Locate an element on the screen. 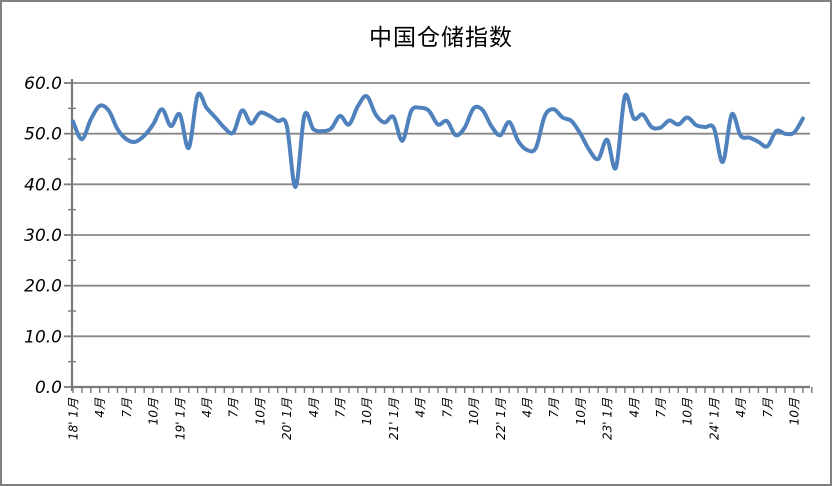  x-axis-label: 24' 1月 is located at coordinates (714, 418).